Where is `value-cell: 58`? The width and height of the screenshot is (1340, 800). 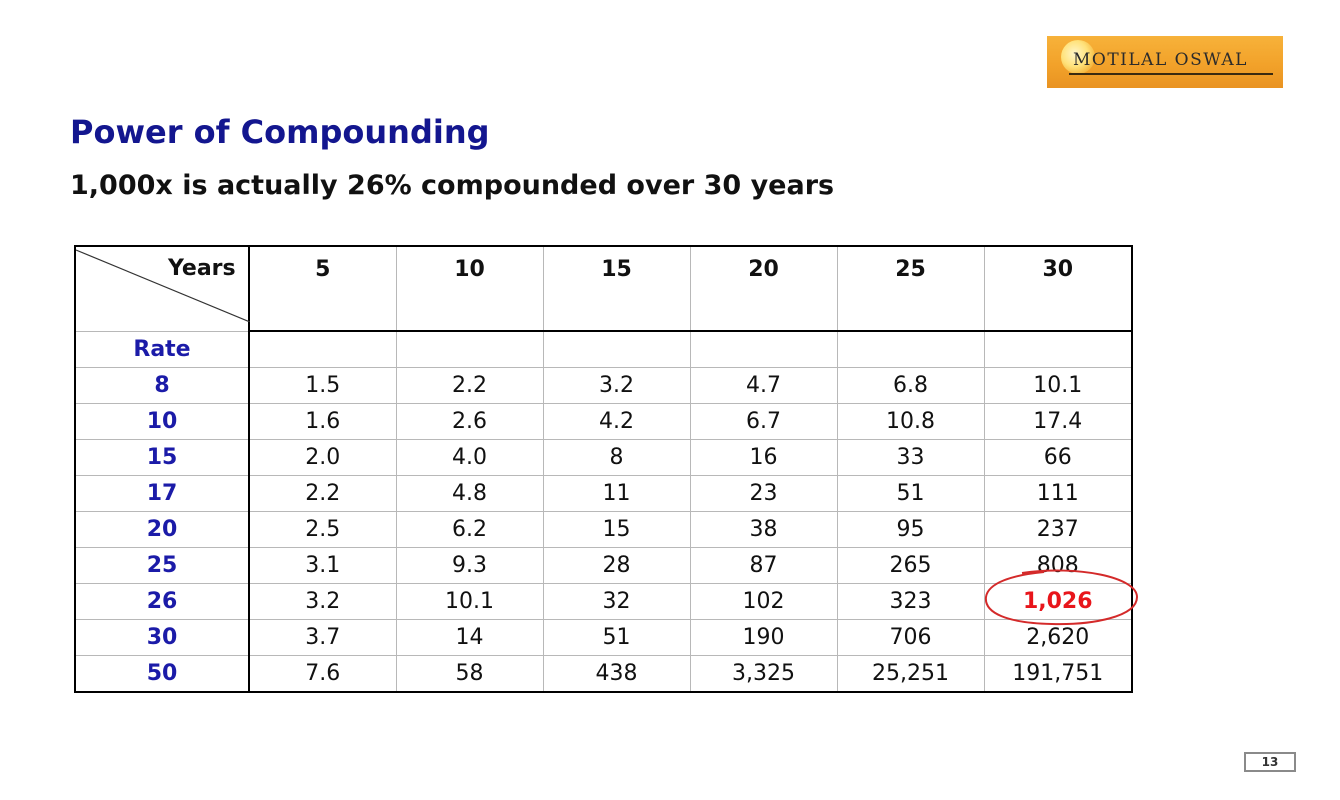
value-cell: 58 is located at coordinates (469, 674).